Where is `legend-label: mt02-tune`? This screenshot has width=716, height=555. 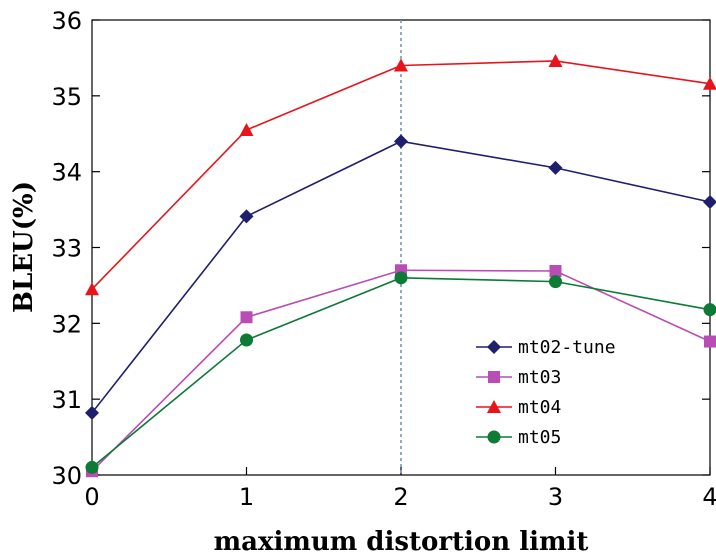
legend-label: mt02-tune is located at coordinates (567, 347).